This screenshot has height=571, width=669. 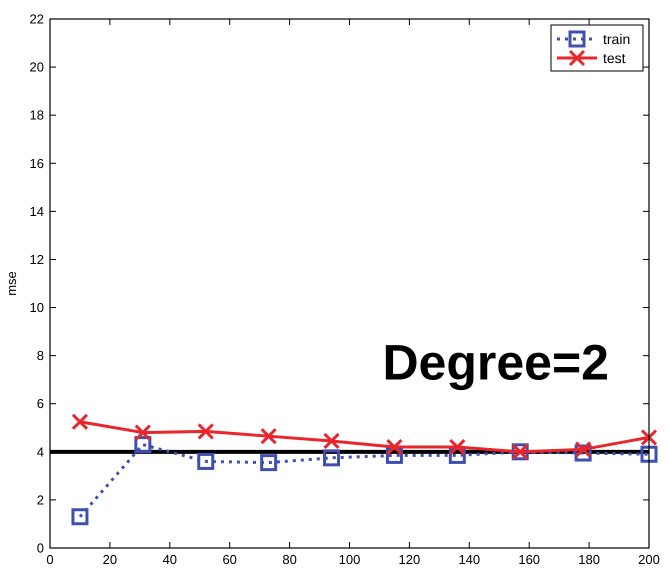 What do you see at coordinates (40, 404) in the screenshot?
I see `y-tick-label: 6` at bounding box center [40, 404].